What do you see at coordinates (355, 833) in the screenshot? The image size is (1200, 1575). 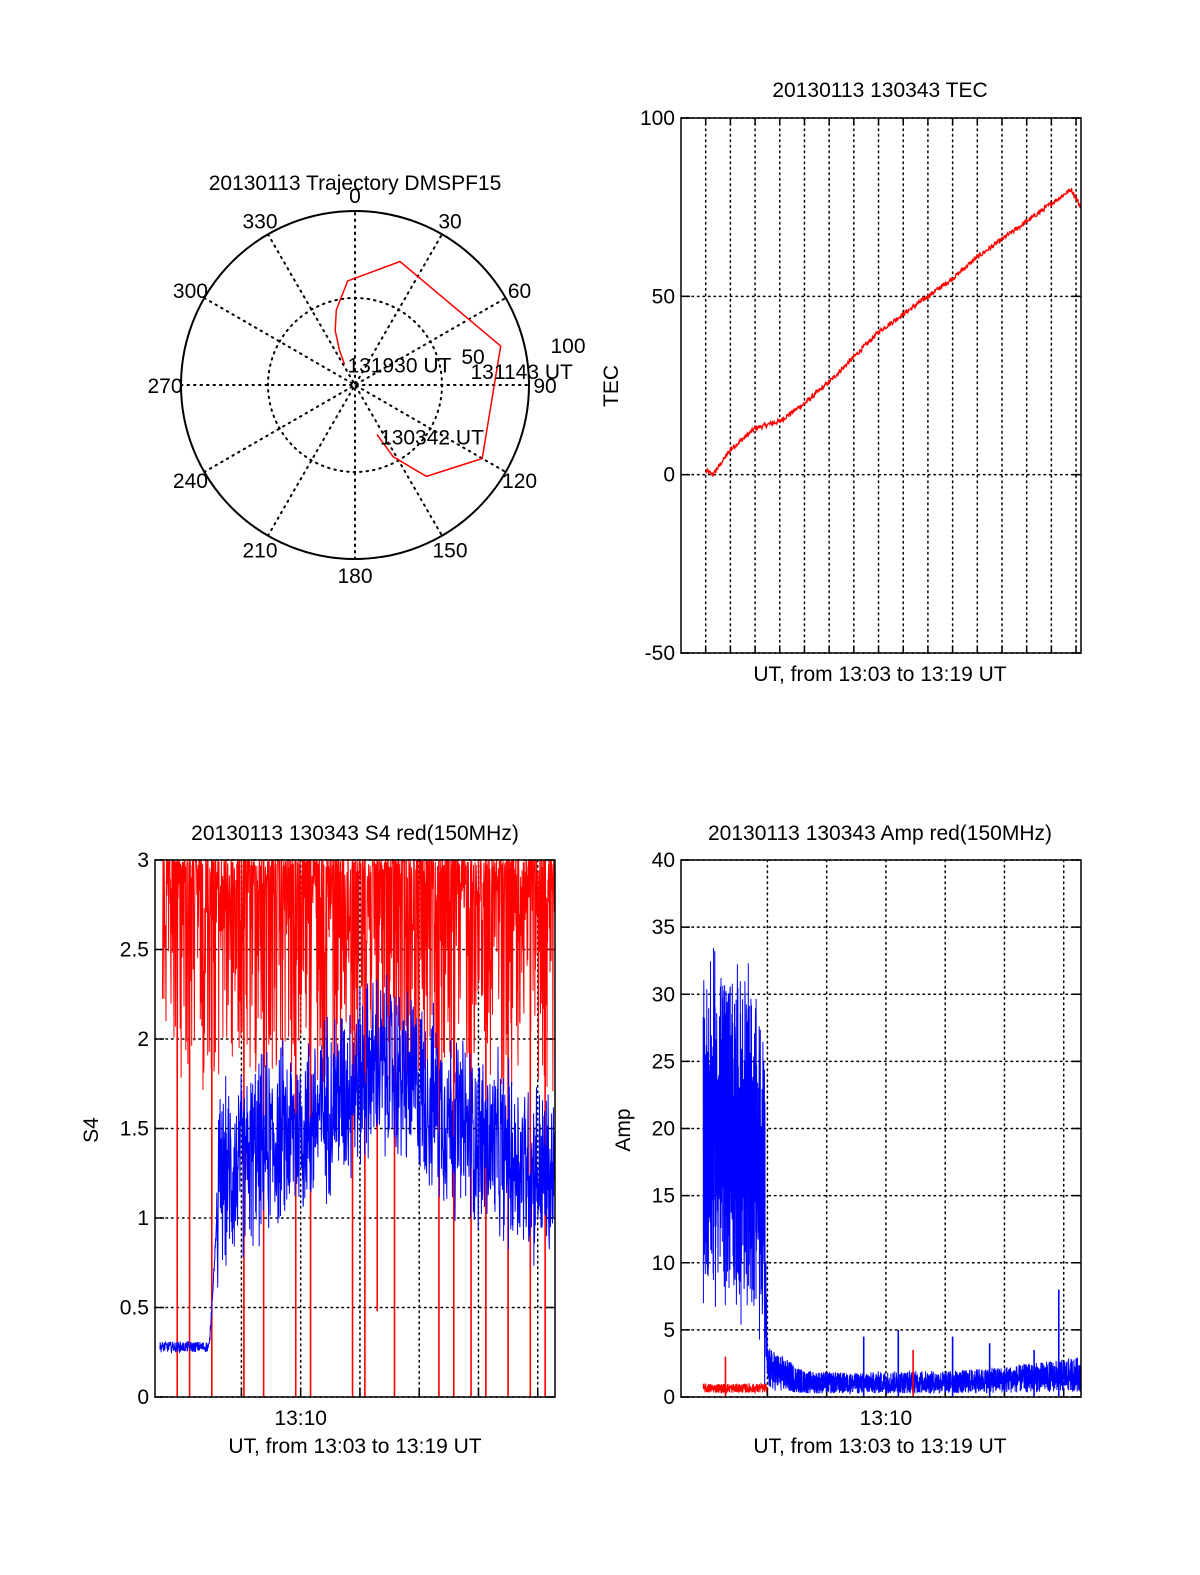 I see `s4-title: 20130113 130343 S4 red(150MHz)` at bounding box center [355, 833].